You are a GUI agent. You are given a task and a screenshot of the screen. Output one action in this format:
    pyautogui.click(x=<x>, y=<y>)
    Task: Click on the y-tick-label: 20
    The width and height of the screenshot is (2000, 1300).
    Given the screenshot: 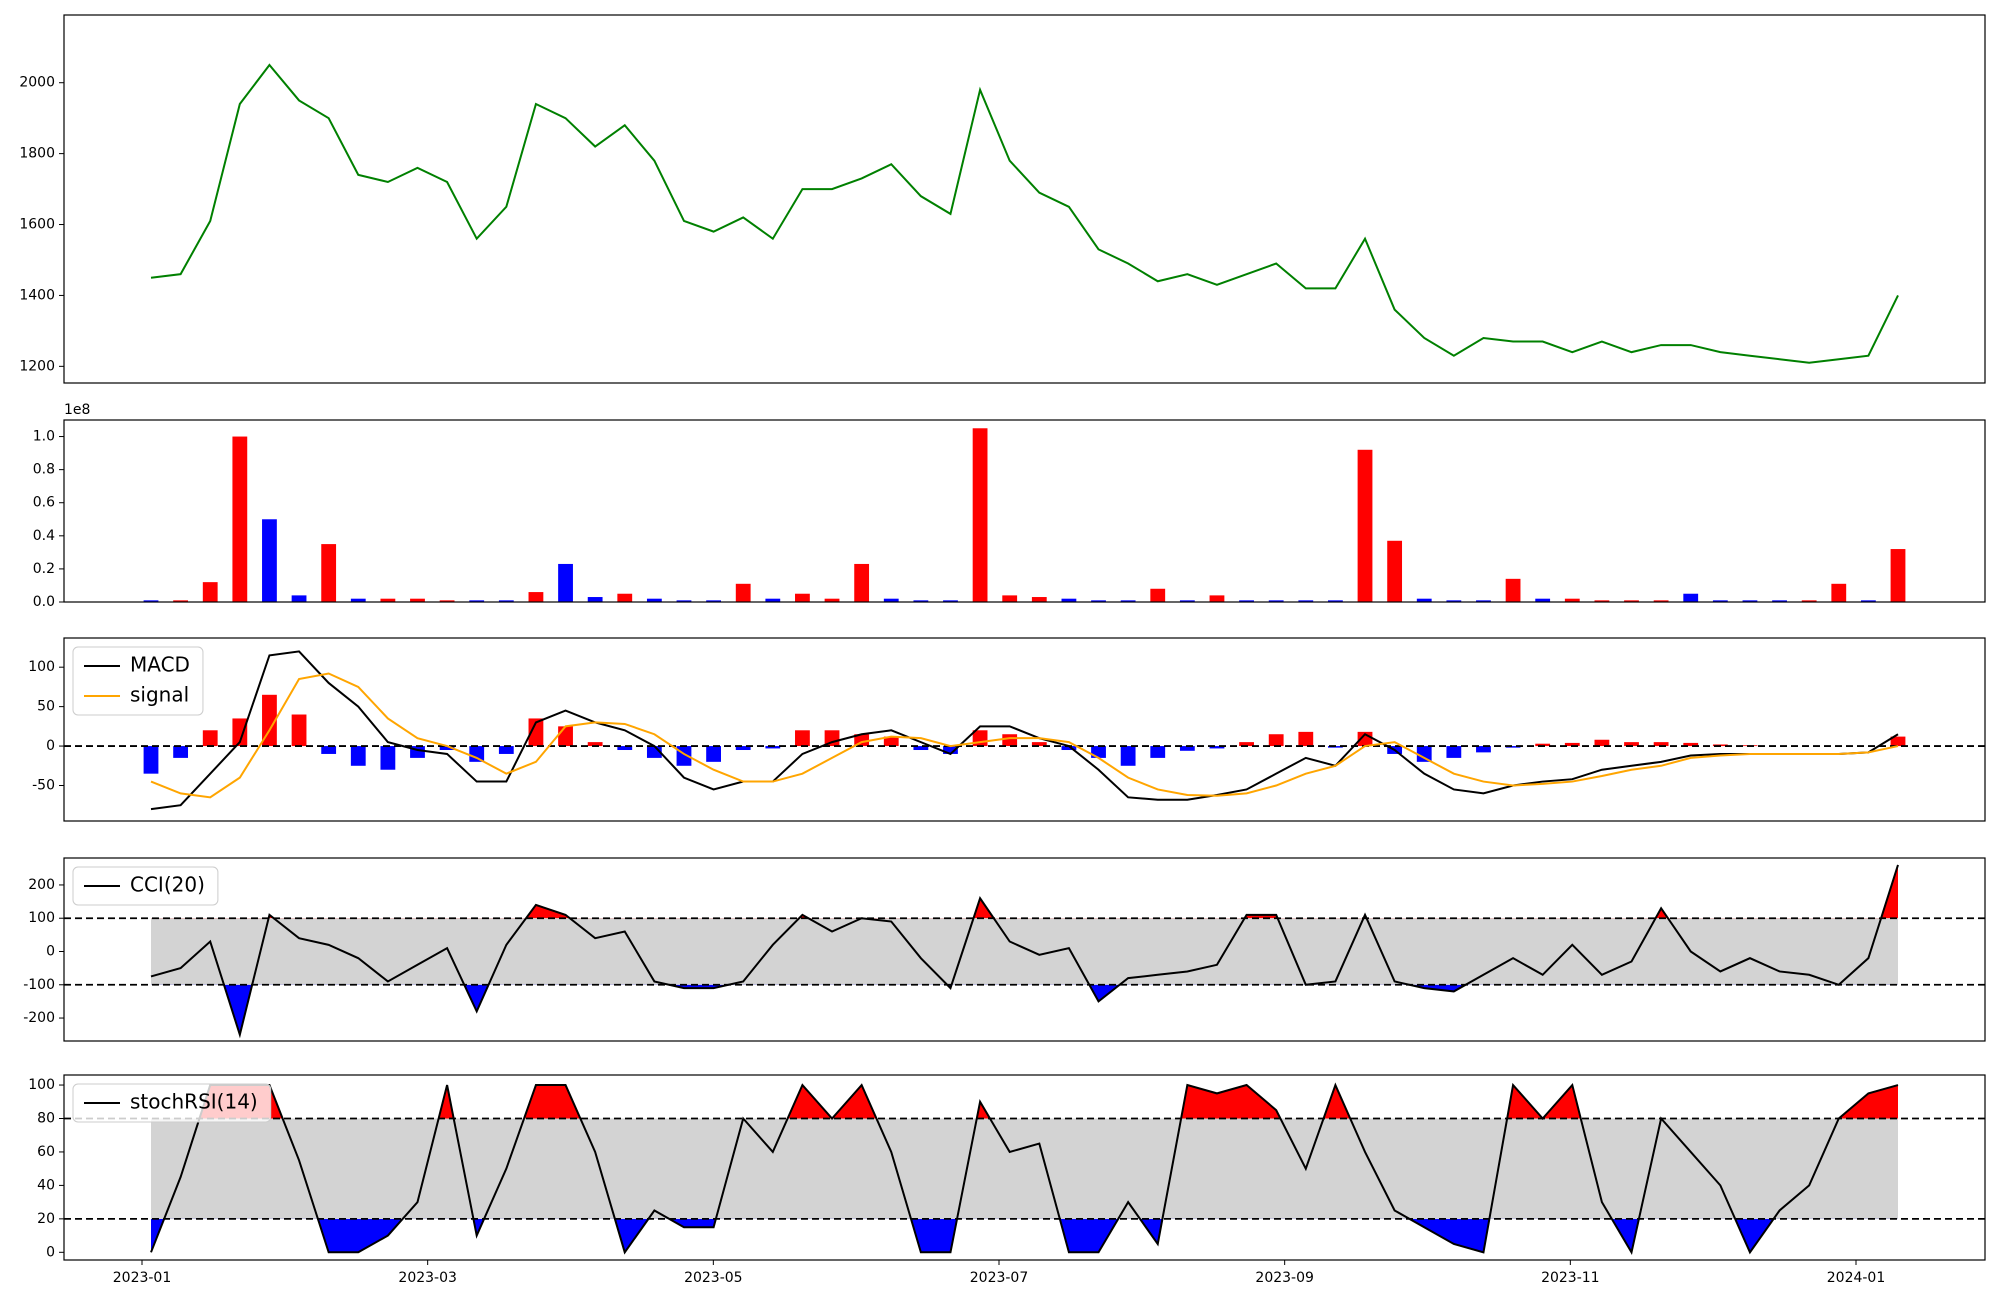 What is the action you would take?
    pyautogui.click(x=46, y=1219)
    